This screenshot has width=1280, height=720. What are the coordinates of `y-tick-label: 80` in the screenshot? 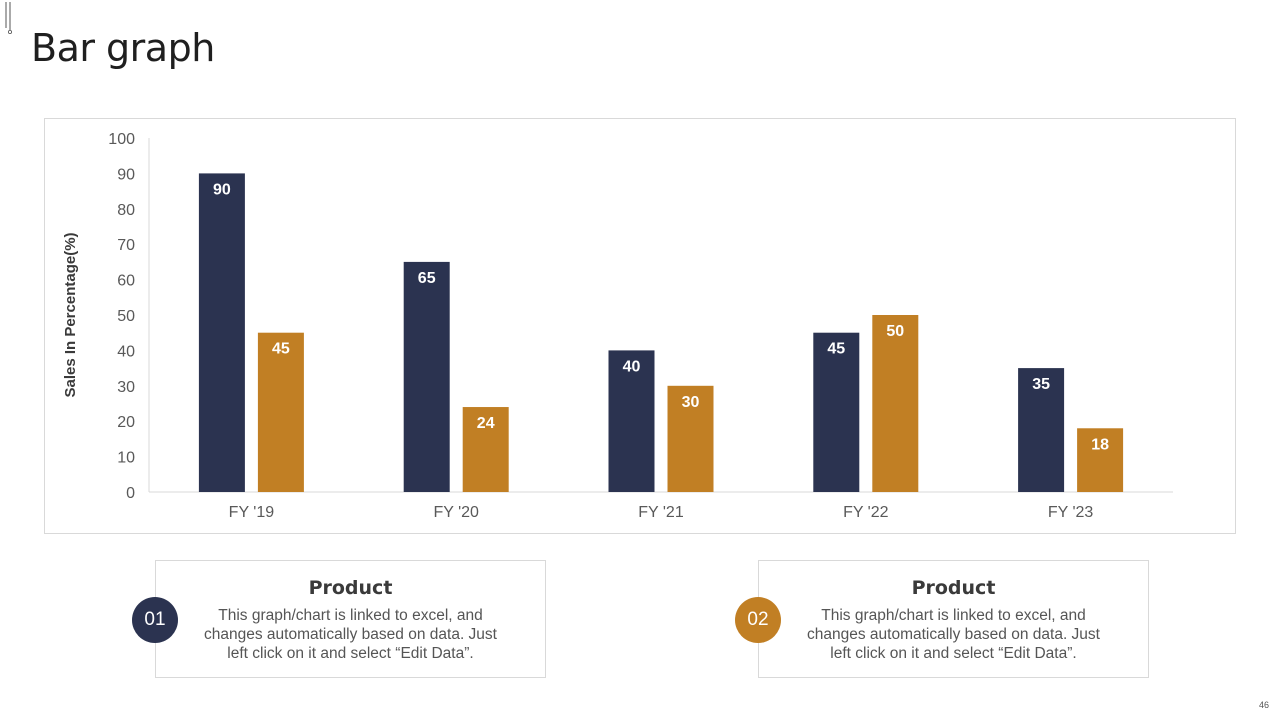 It's located at (126, 210).